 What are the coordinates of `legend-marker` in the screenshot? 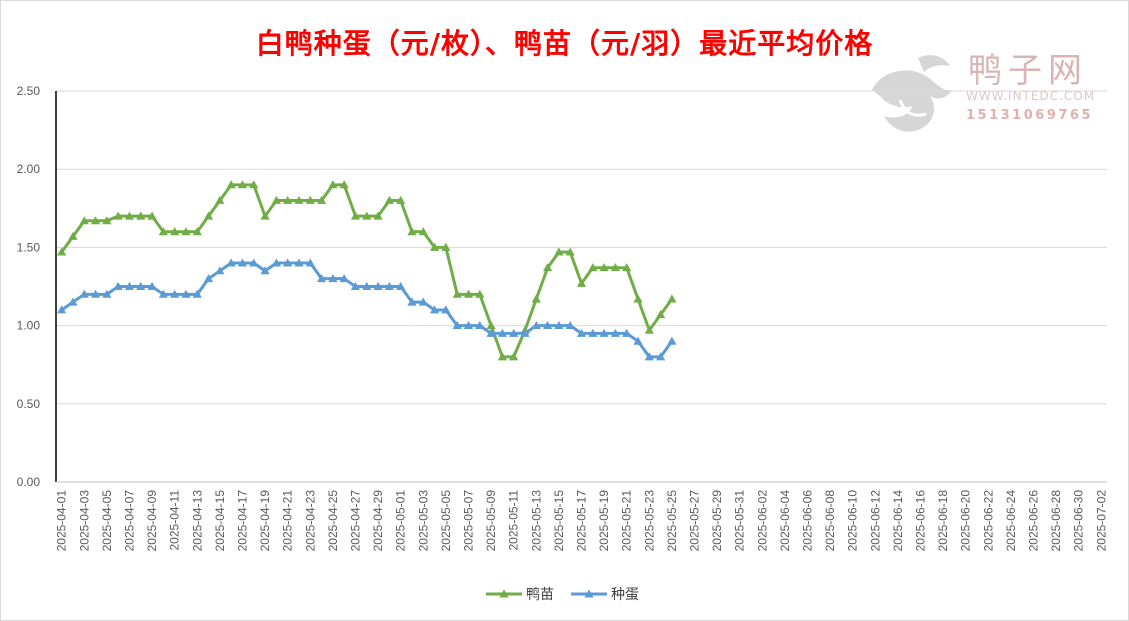 It's located at (589, 593).